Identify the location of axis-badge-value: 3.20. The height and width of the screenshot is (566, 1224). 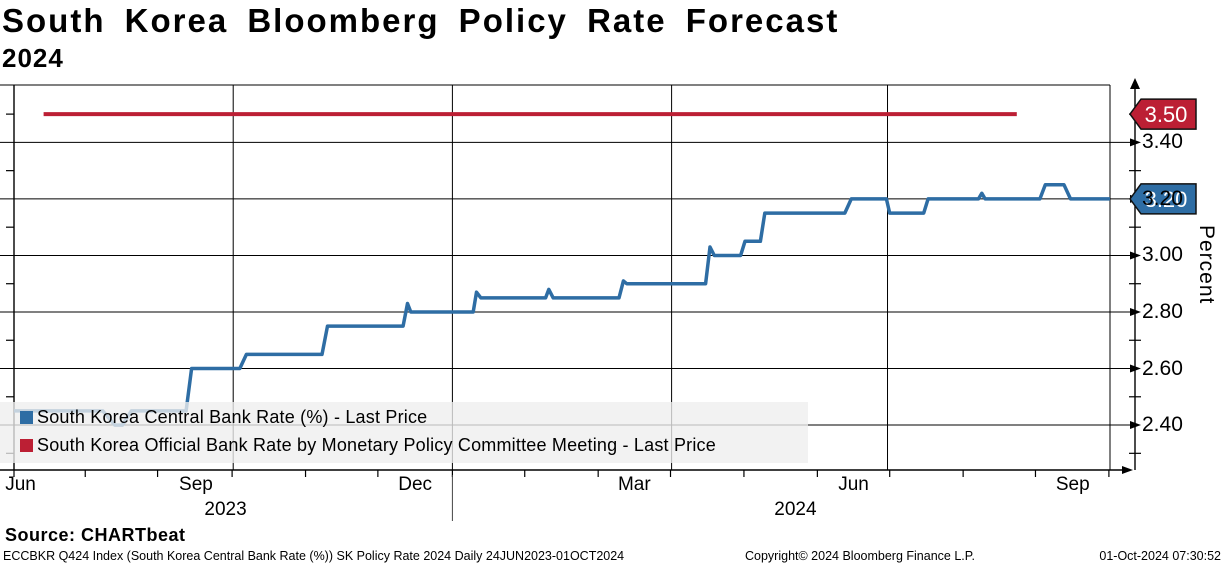
(1166, 199).